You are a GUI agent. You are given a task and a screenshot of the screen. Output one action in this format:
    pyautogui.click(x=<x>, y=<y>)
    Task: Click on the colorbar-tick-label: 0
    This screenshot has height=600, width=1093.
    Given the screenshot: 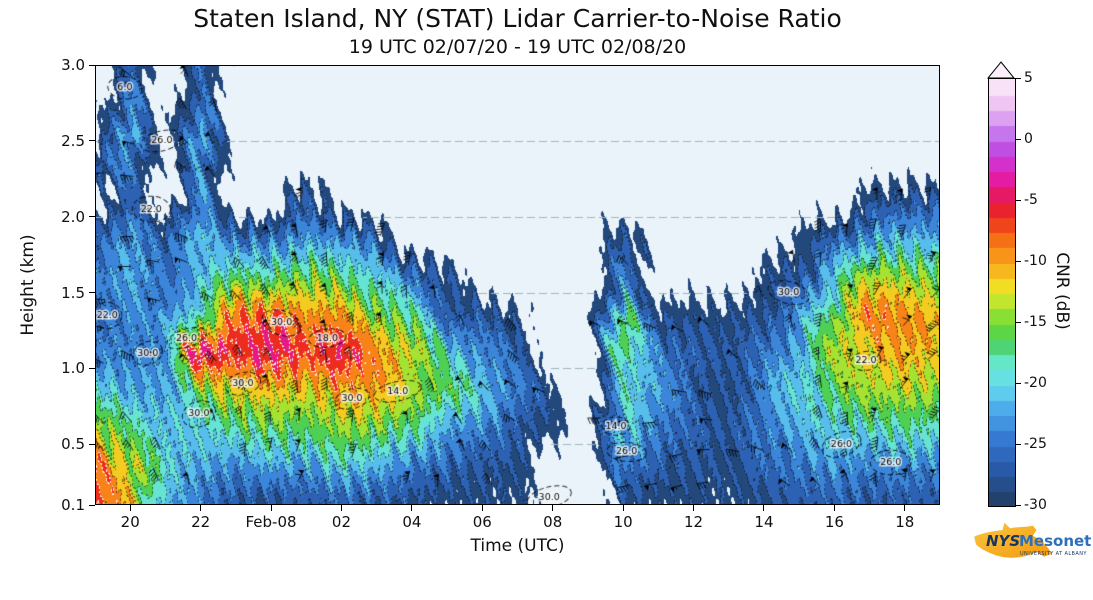 What is the action you would take?
    pyautogui.click(x=1028, y=139)
    